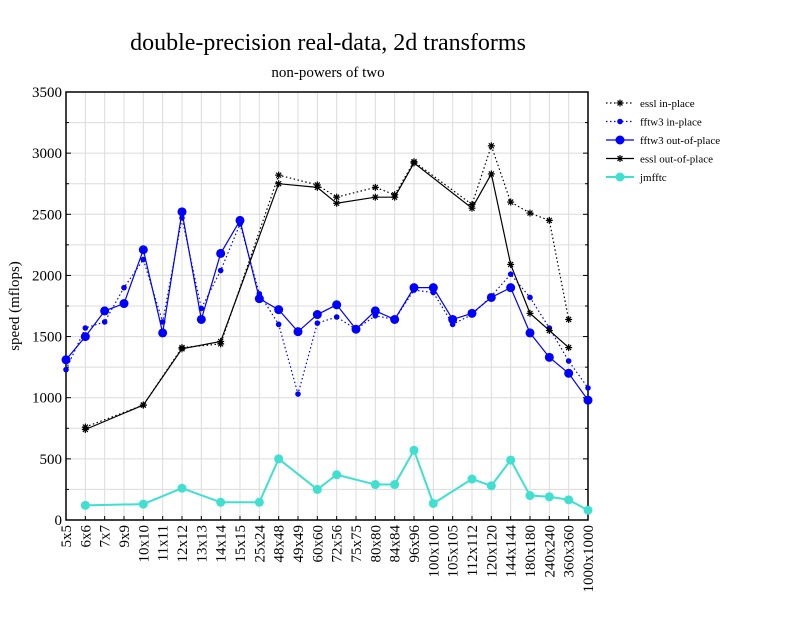  Describe the element at coordinates (550, 551) in the screenshot. I see `x-tick-label: 240x240` at that location.